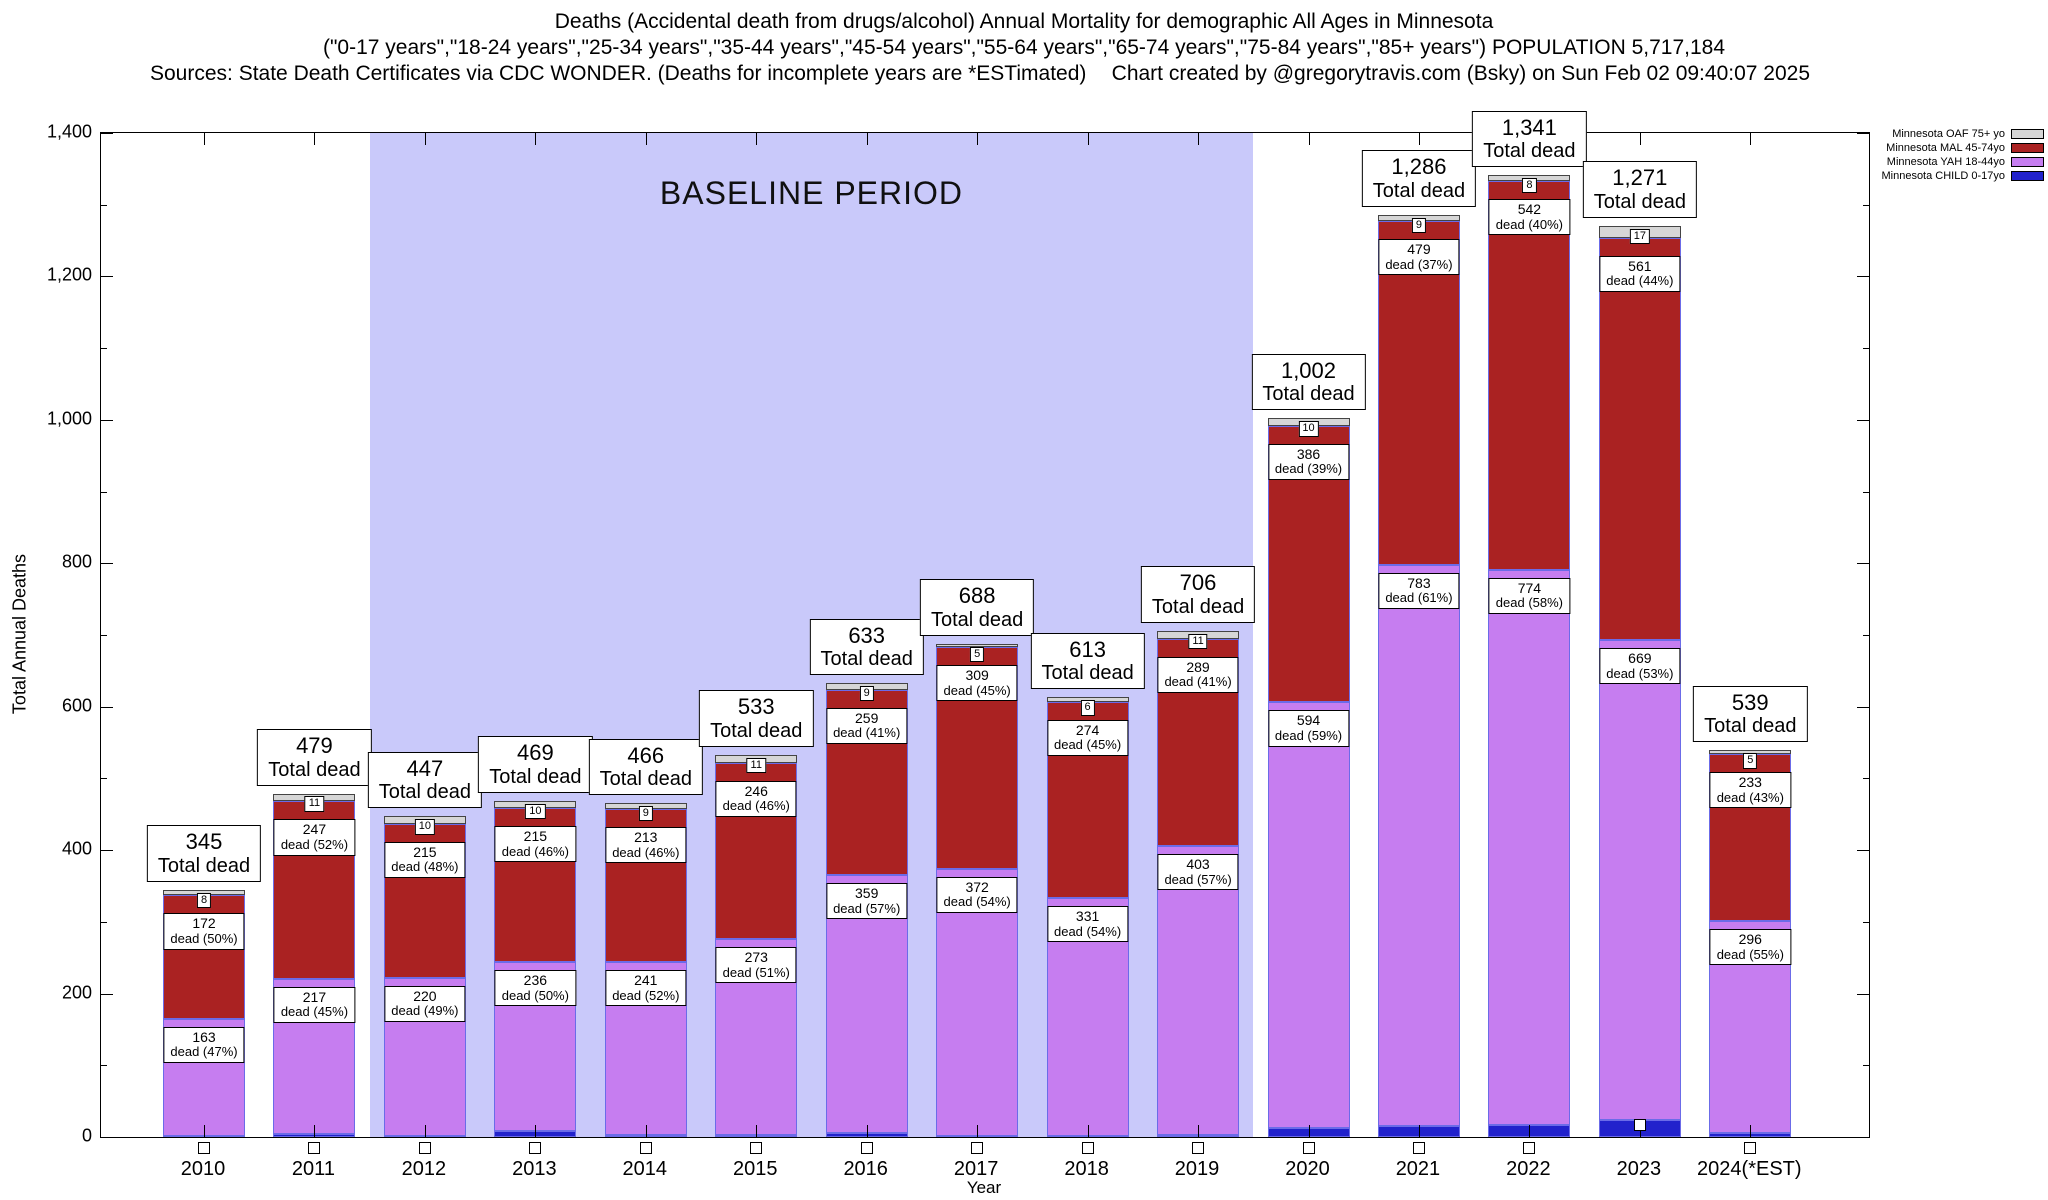 The height and width of the screenshot is (1200, 2048). I want to click on total-count: 688, so click(977, 596).